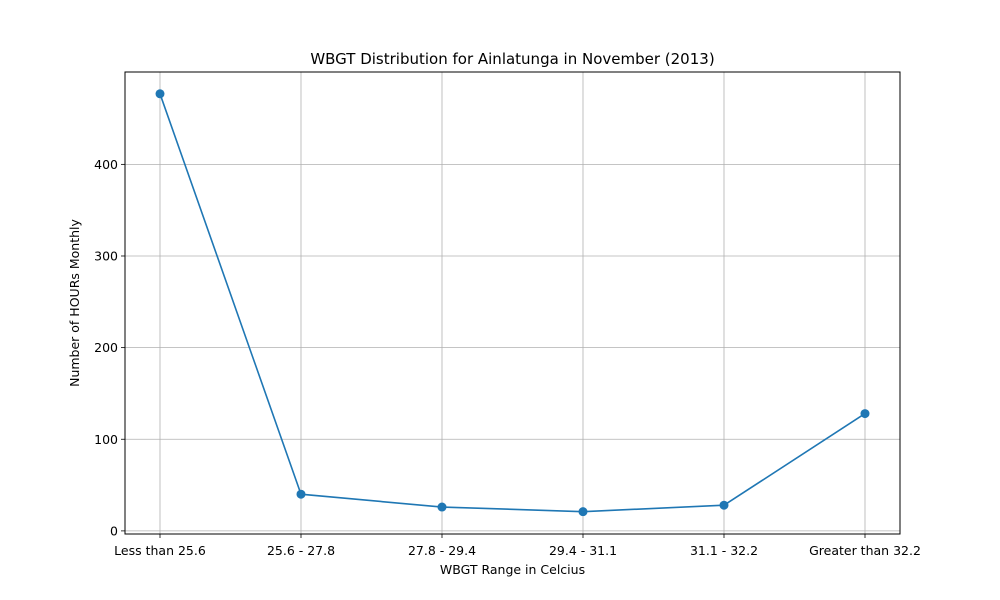 Image resolution: width=1000 pixels, height=600 pixels. Describe the element at coordinates (512, 569) in the screenshot. I see `x-axis-label: WBGT Range in Celcius` at that location.